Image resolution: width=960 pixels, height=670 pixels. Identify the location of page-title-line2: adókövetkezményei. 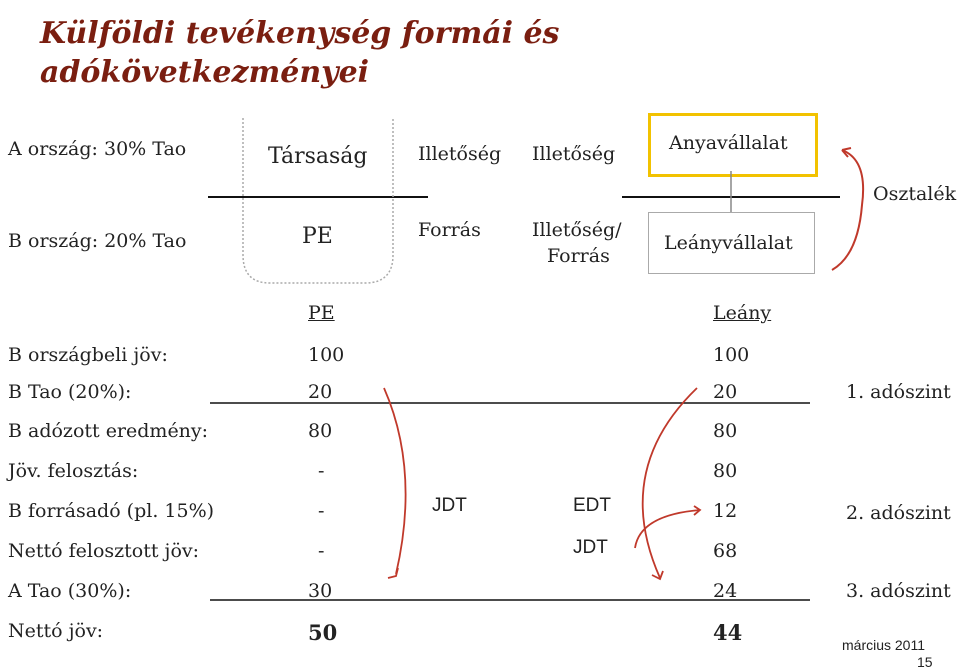
(205, 72).